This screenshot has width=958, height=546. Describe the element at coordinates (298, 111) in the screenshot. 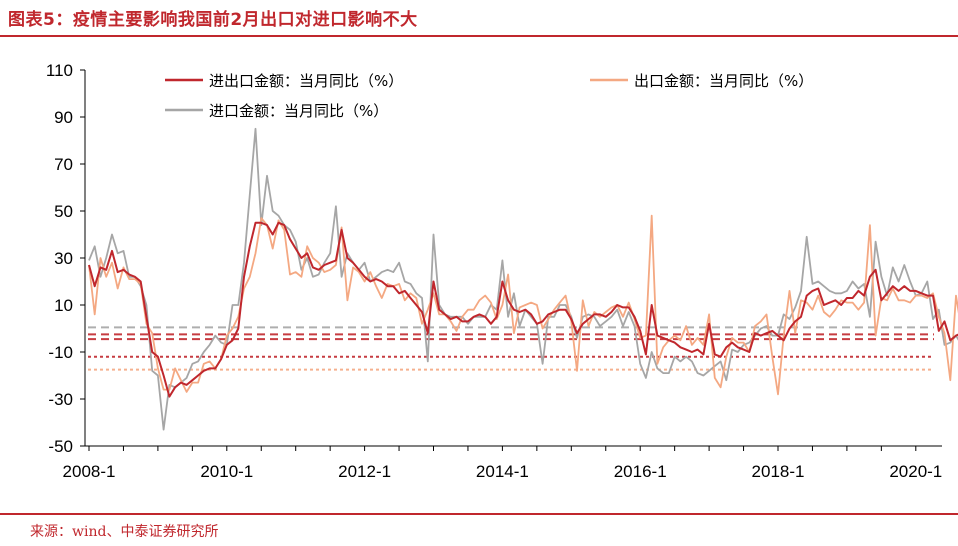

I see `legend-label: 进口金额：当月同比（%）` at that location.